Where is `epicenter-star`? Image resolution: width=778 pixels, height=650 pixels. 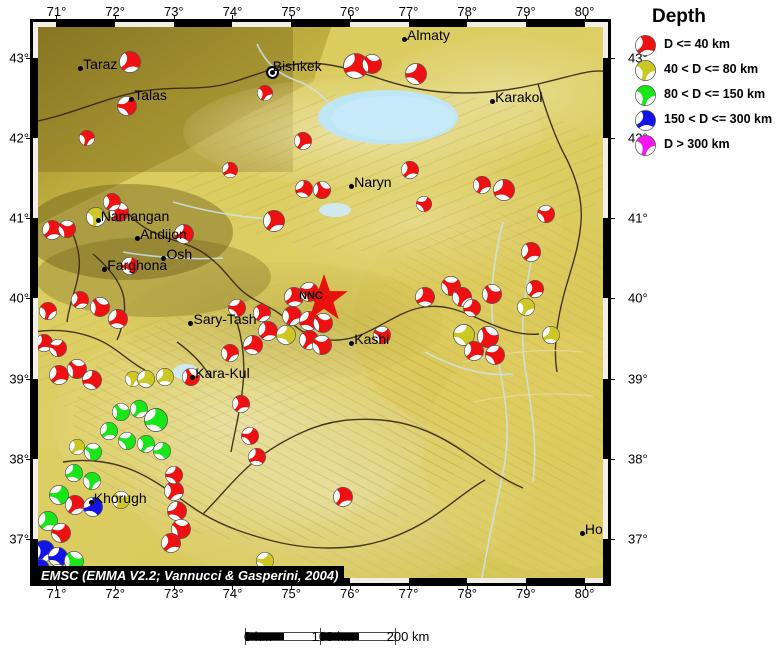 epicenter-star is located at coordinates (324, 299).